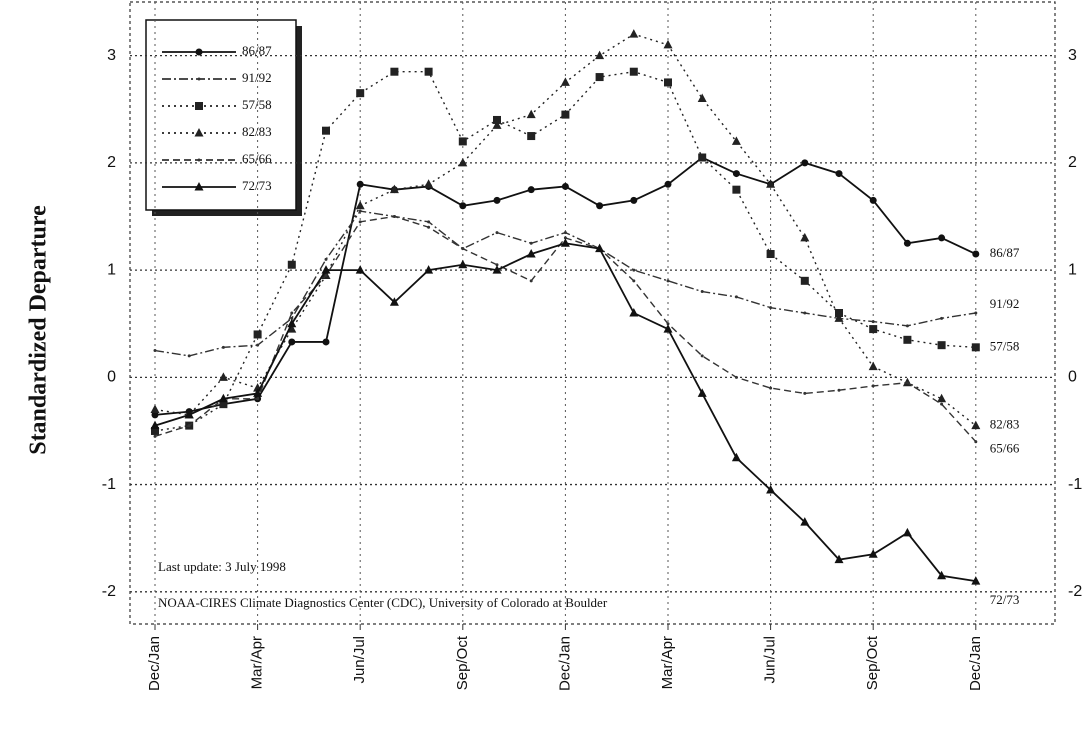 The width and height of the screenshot is (1092, 746). Describe the element at coordinates (217, 118) in the screenshot. I see `legend: 86/87 91/92 57/58 82/83 65/66 72/73` at that location.